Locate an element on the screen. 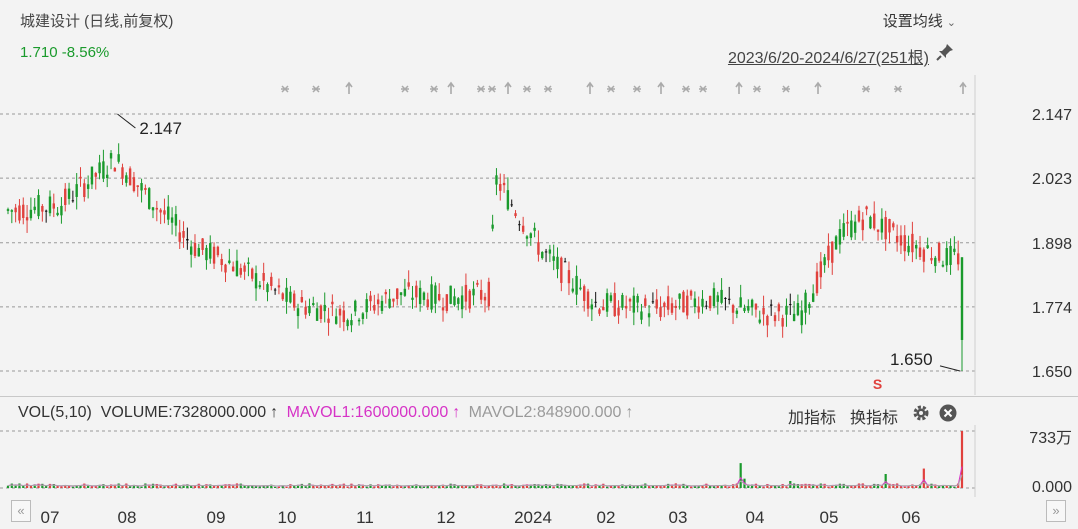 Image resolution: width=1078 pixels, height=529 pixels. switch-indicator-button: 换指标 is located at coordinates (874, 418).